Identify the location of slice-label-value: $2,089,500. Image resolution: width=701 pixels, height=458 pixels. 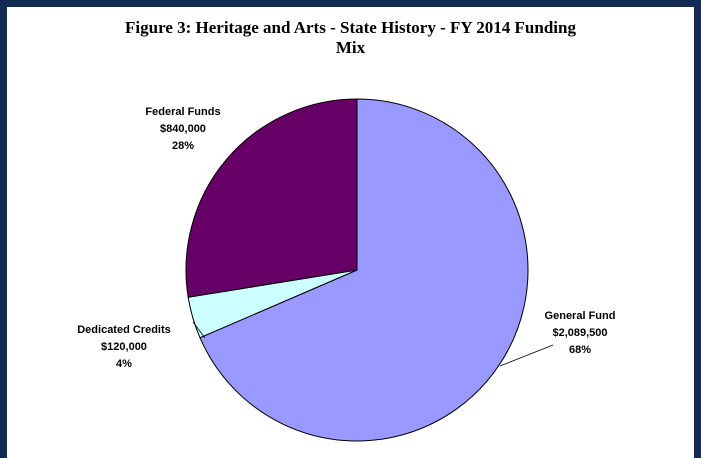
(579, 333).